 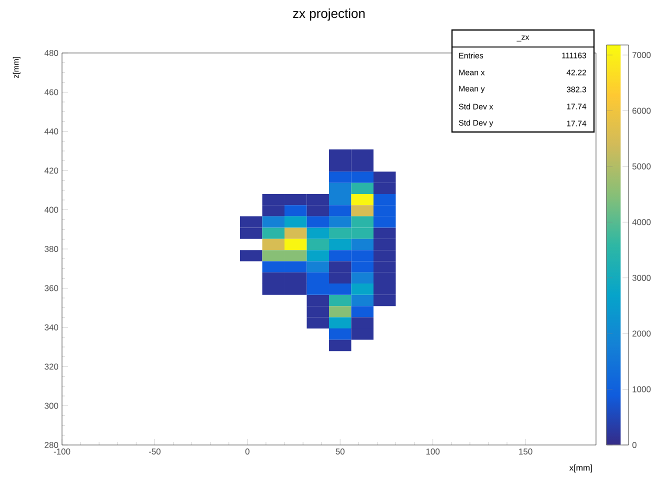 I want to click on x-tick-label: 50, so click(x=340, y=451).